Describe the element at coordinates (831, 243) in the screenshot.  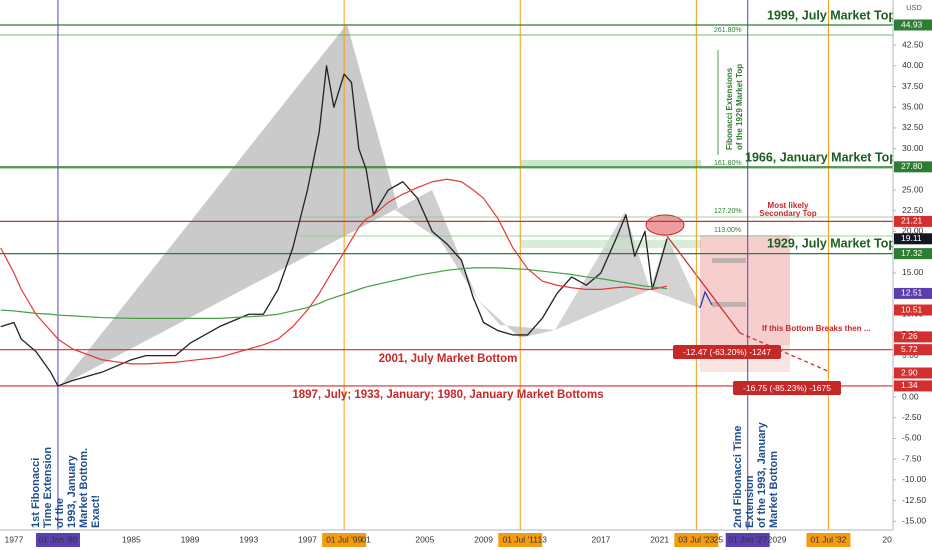
I see `annotation: 1929, July Market Top` at that location.